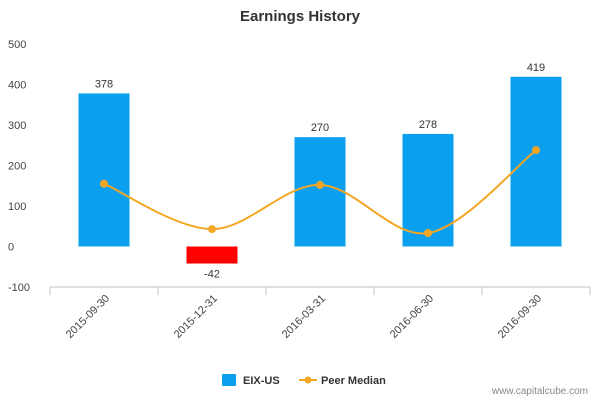  I want to click on x-tick-label: 2016-09-30, so click(520, 317).